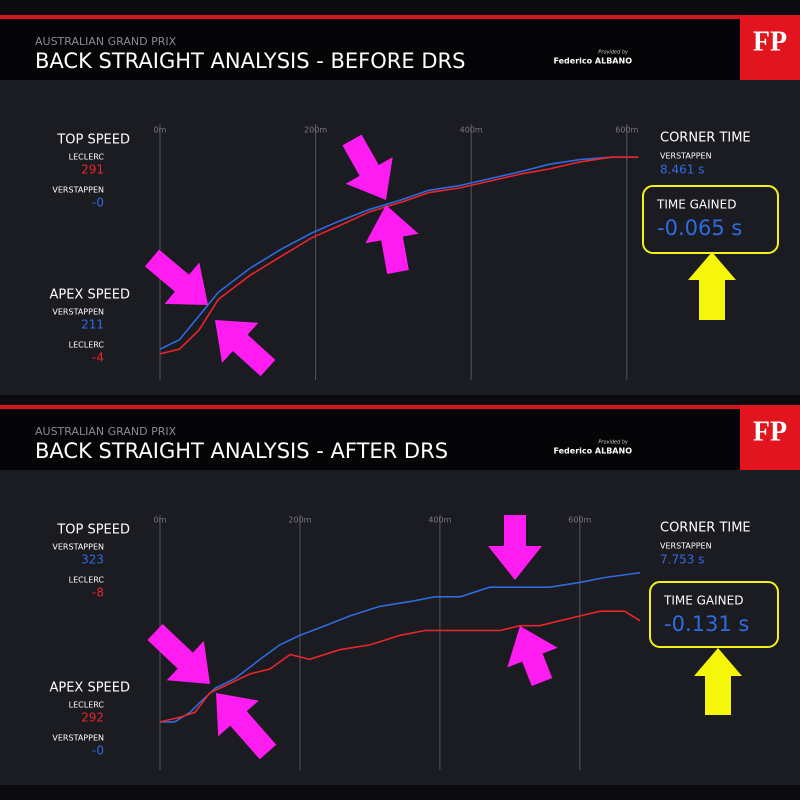 Image resolution: width=800 pixels, height=800 pixels. What do you see at coordinates (92, 170) in the screenshot?
I see `speed-value: 291` at bounding box center [92, 170].